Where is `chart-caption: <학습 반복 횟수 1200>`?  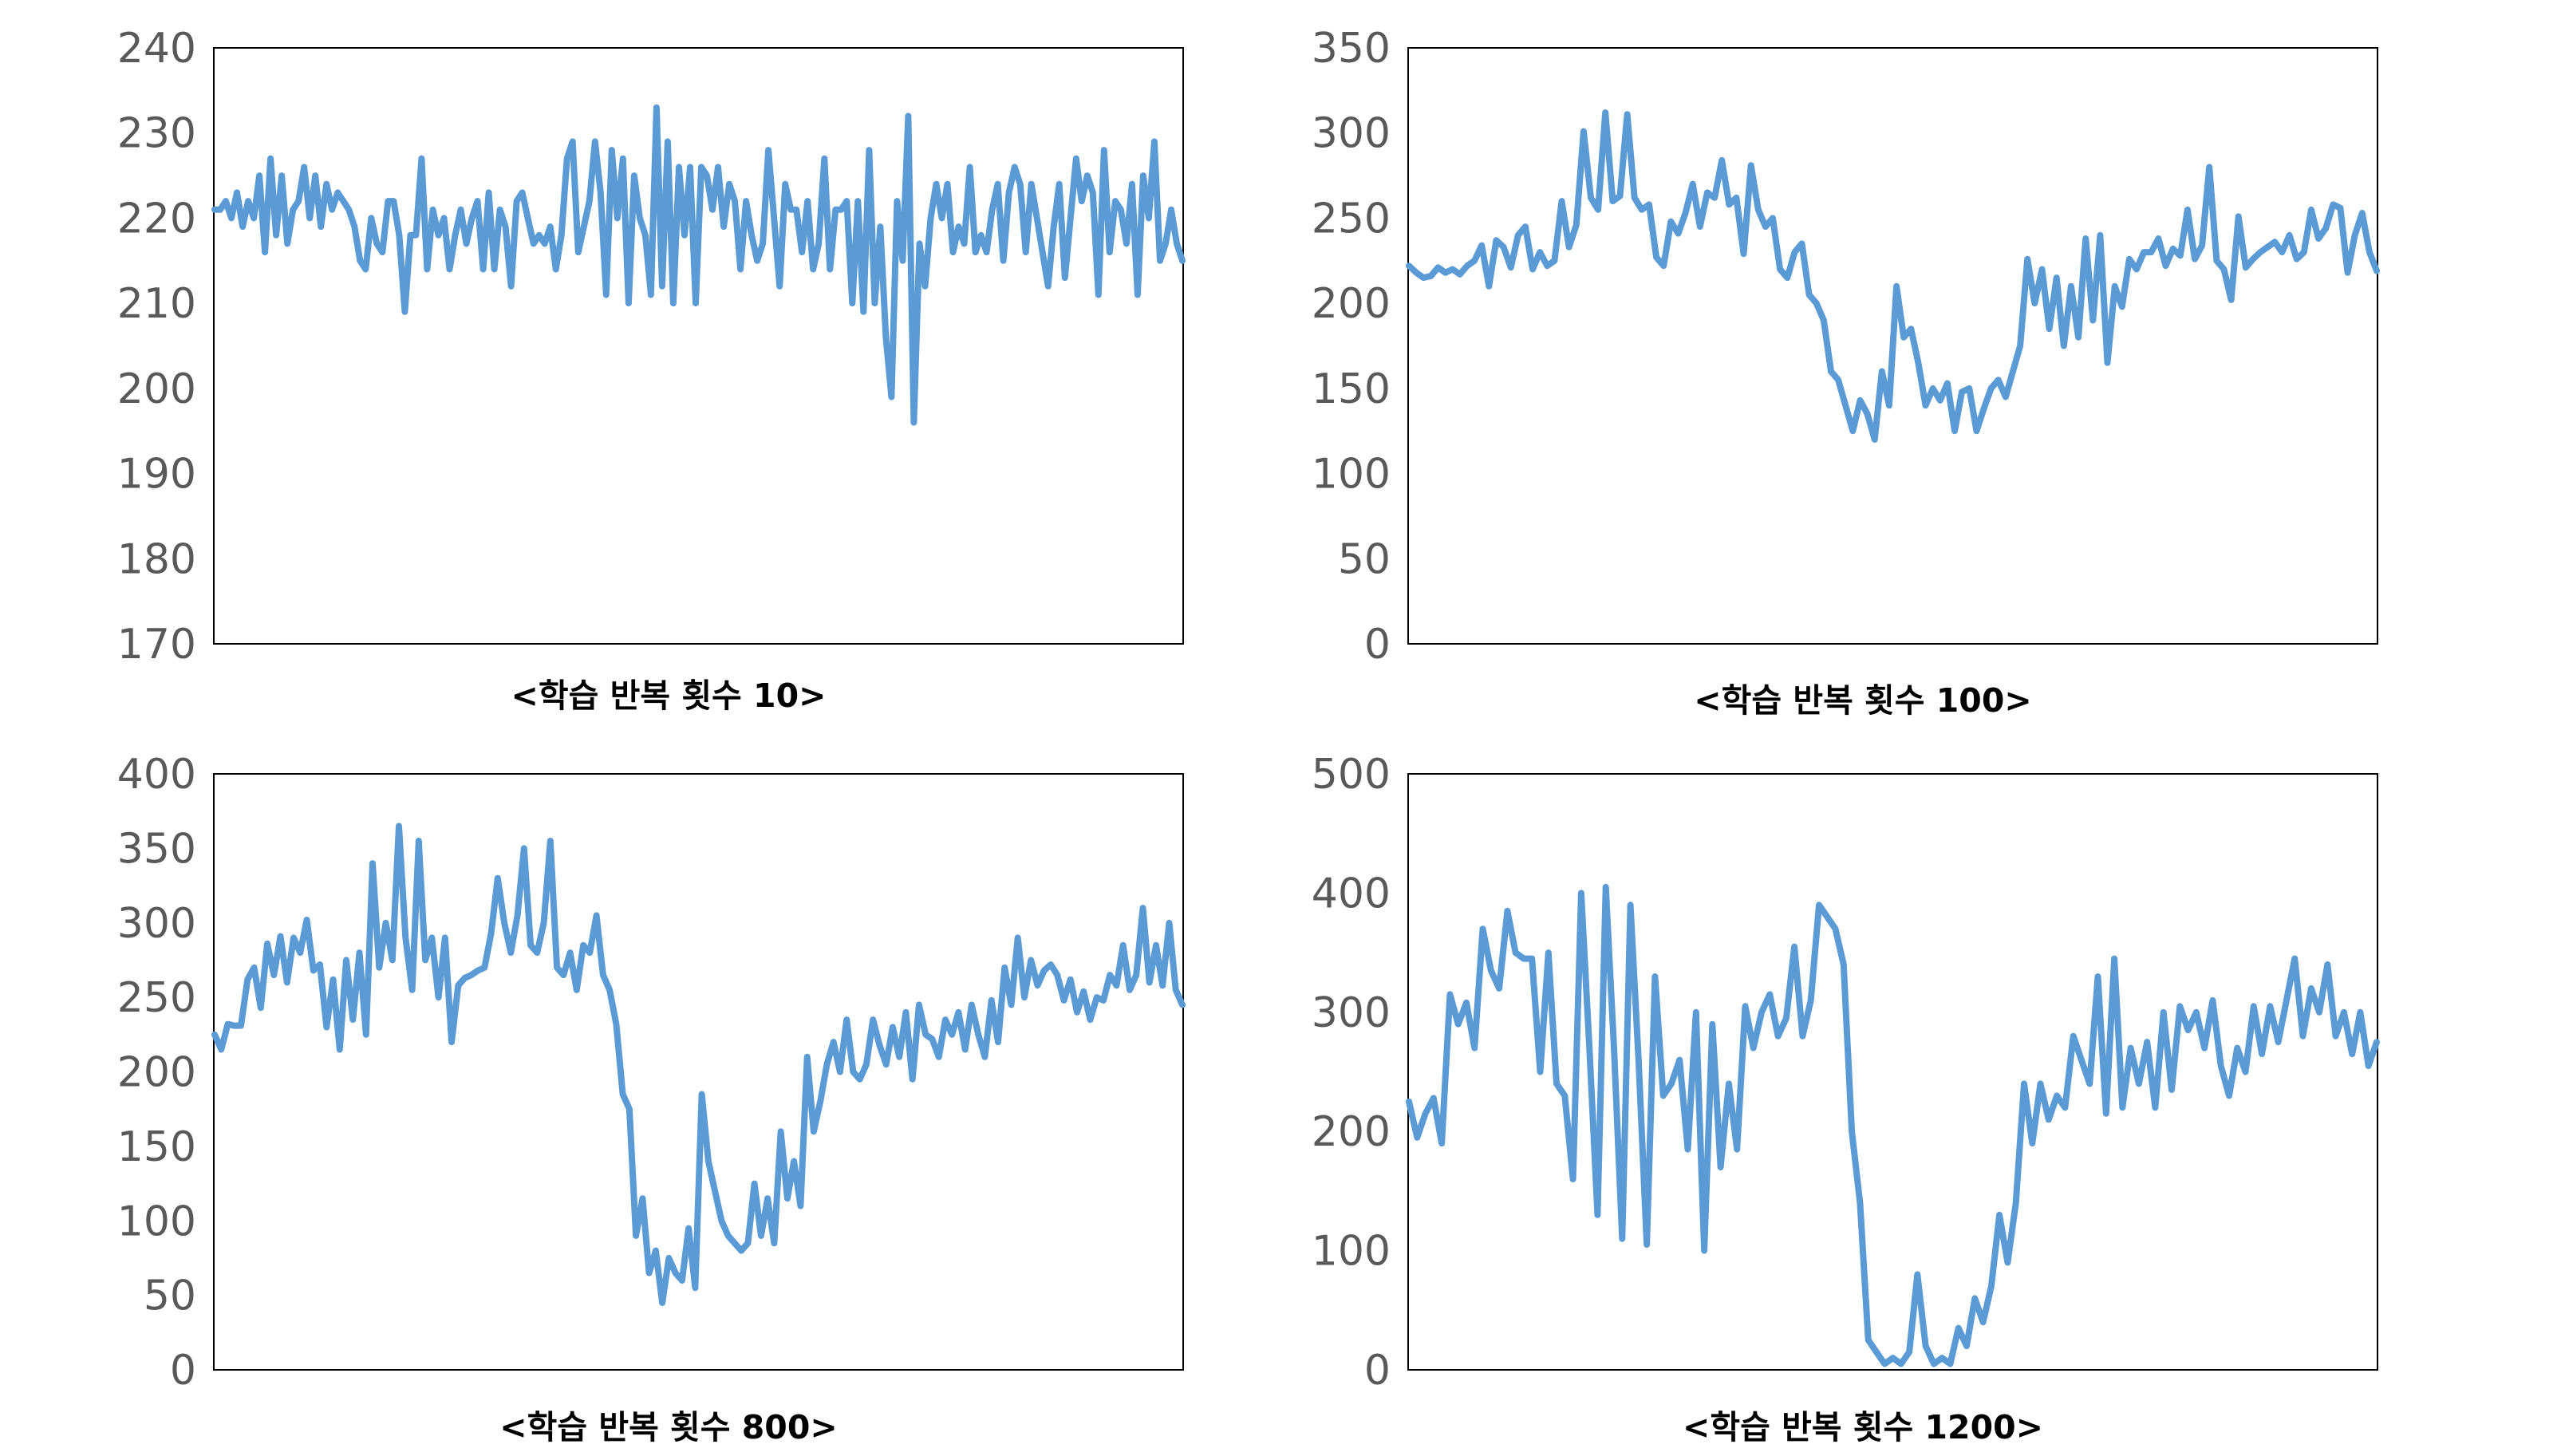
chart-caption: <학습 반복 횟수 1200> is located at coordinates (1863, 1427).